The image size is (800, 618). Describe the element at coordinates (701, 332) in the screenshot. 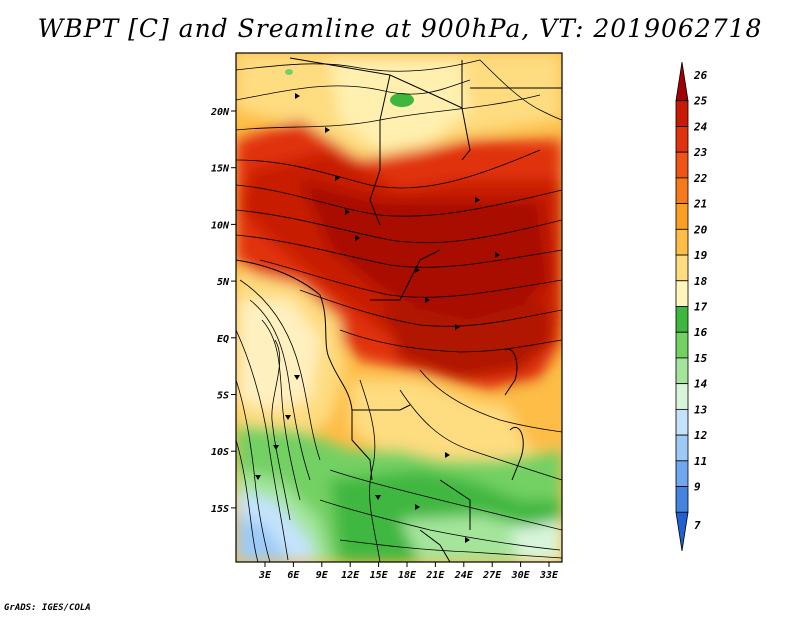

I see `colorbar-label: 16` at that location.